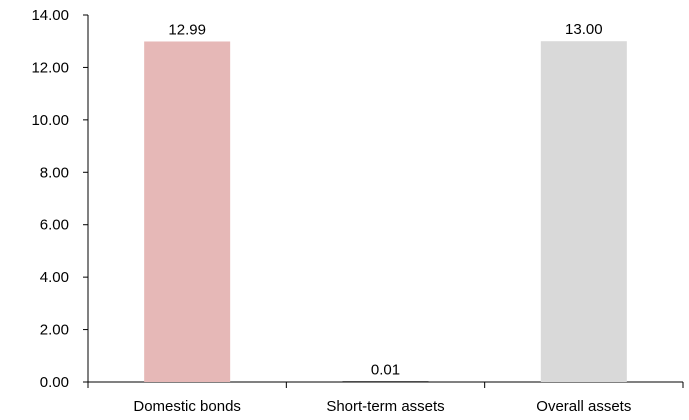  What do you see at coordinates (54, 172) in the screenshot?
I see `y-tick-label: 8.00` at bounding box center [54, 172].